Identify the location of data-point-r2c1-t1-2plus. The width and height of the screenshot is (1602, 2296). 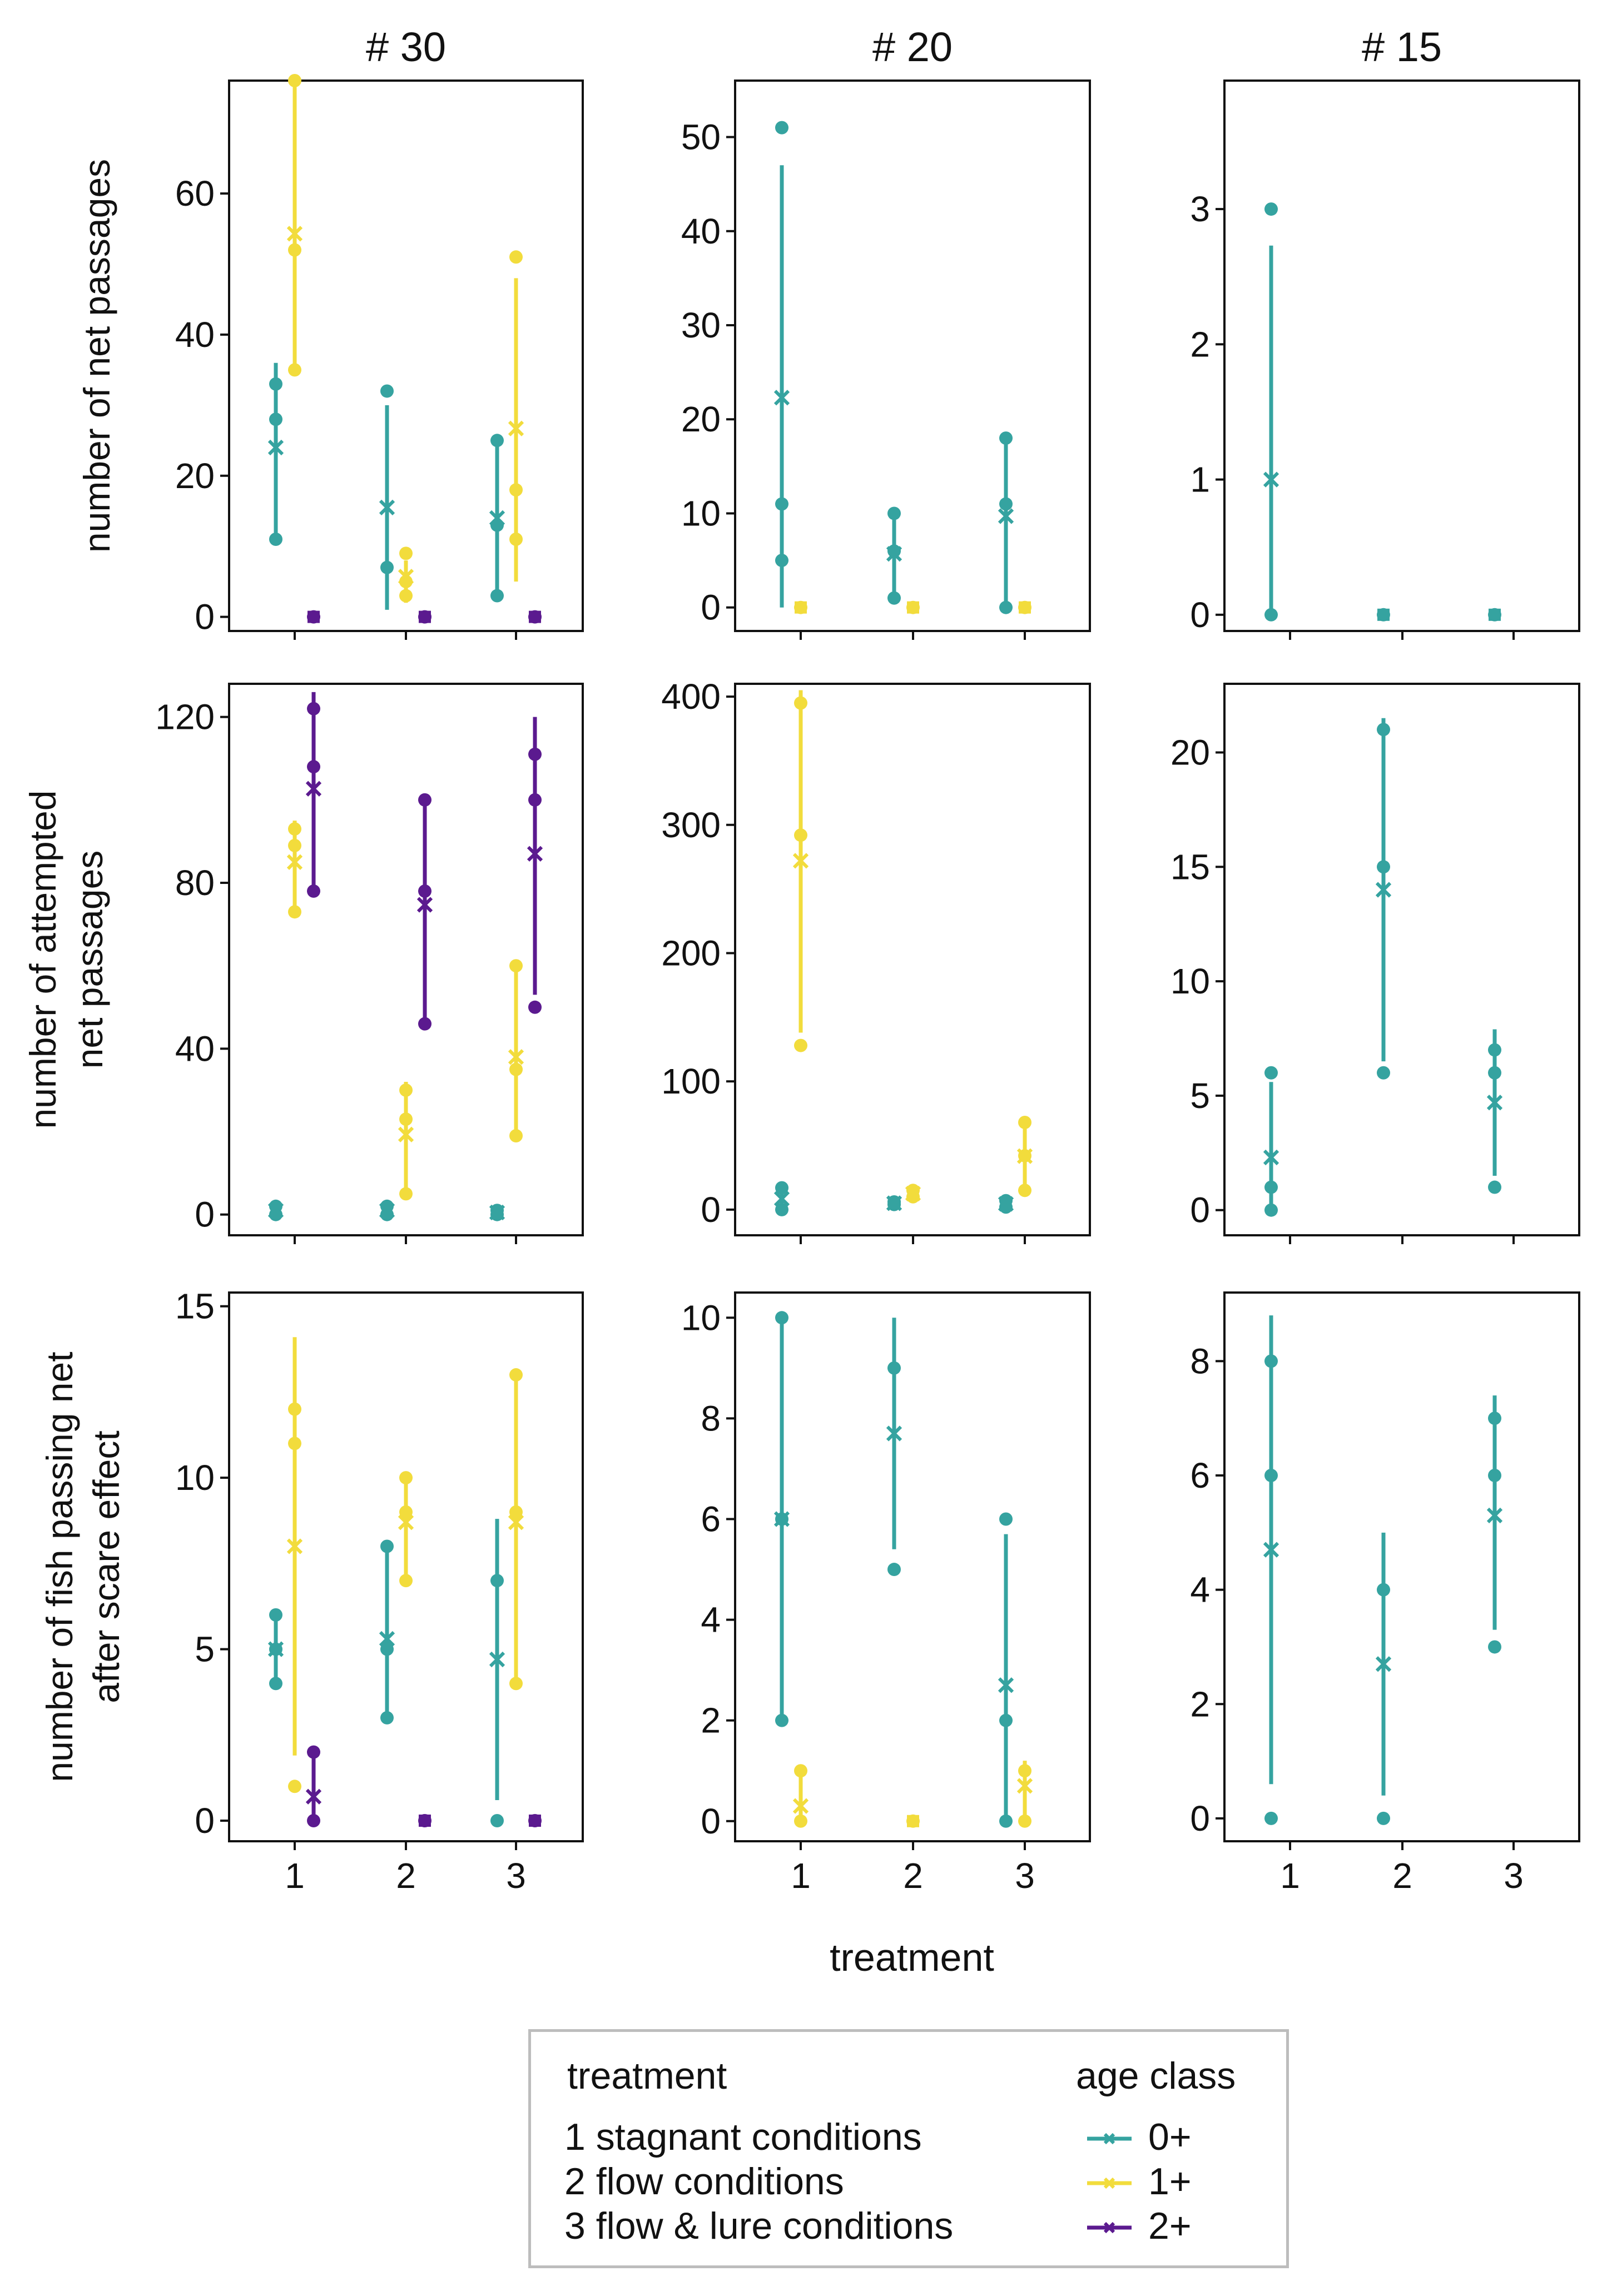
(314, 767).